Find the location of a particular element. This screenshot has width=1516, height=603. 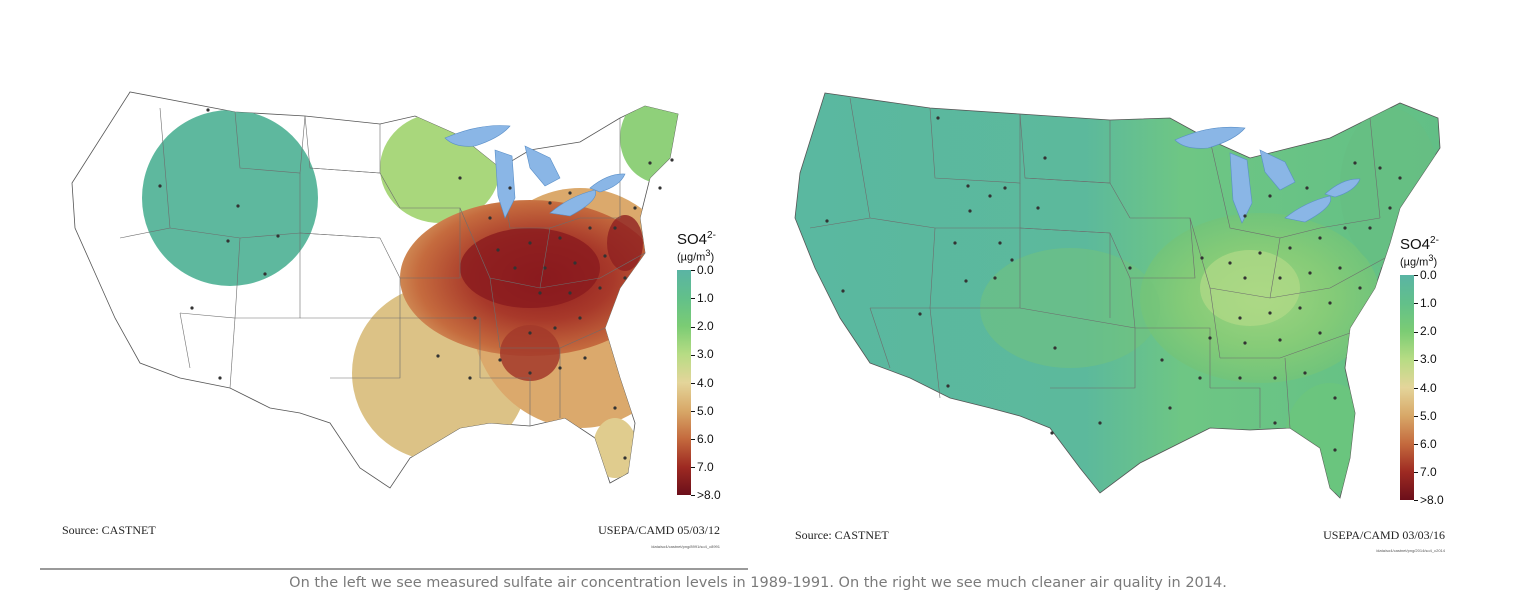

credit-label: USEPA/CAMD 03/03/16 is located at coordinates (1384, 535).